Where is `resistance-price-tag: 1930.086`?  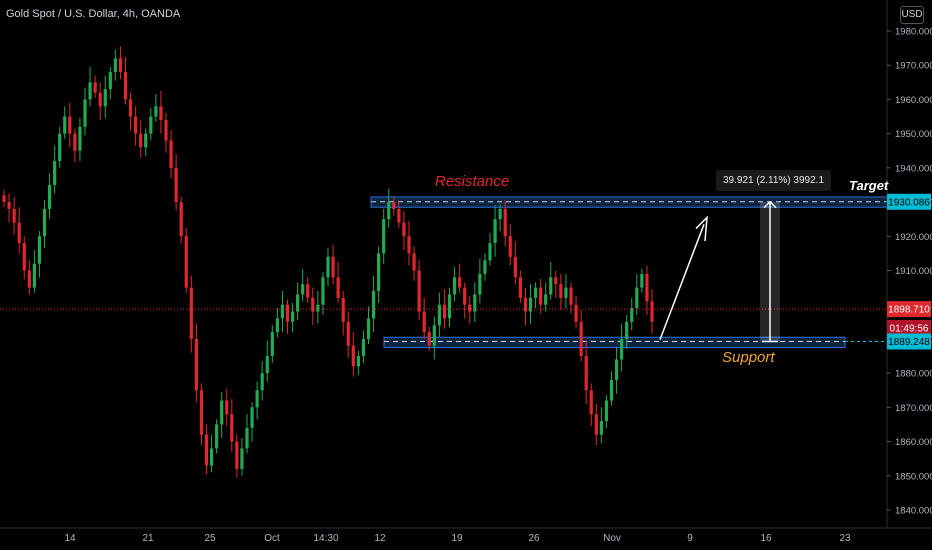 resistance-price-tag: 1930.086 is located at coordinates (909, 202).